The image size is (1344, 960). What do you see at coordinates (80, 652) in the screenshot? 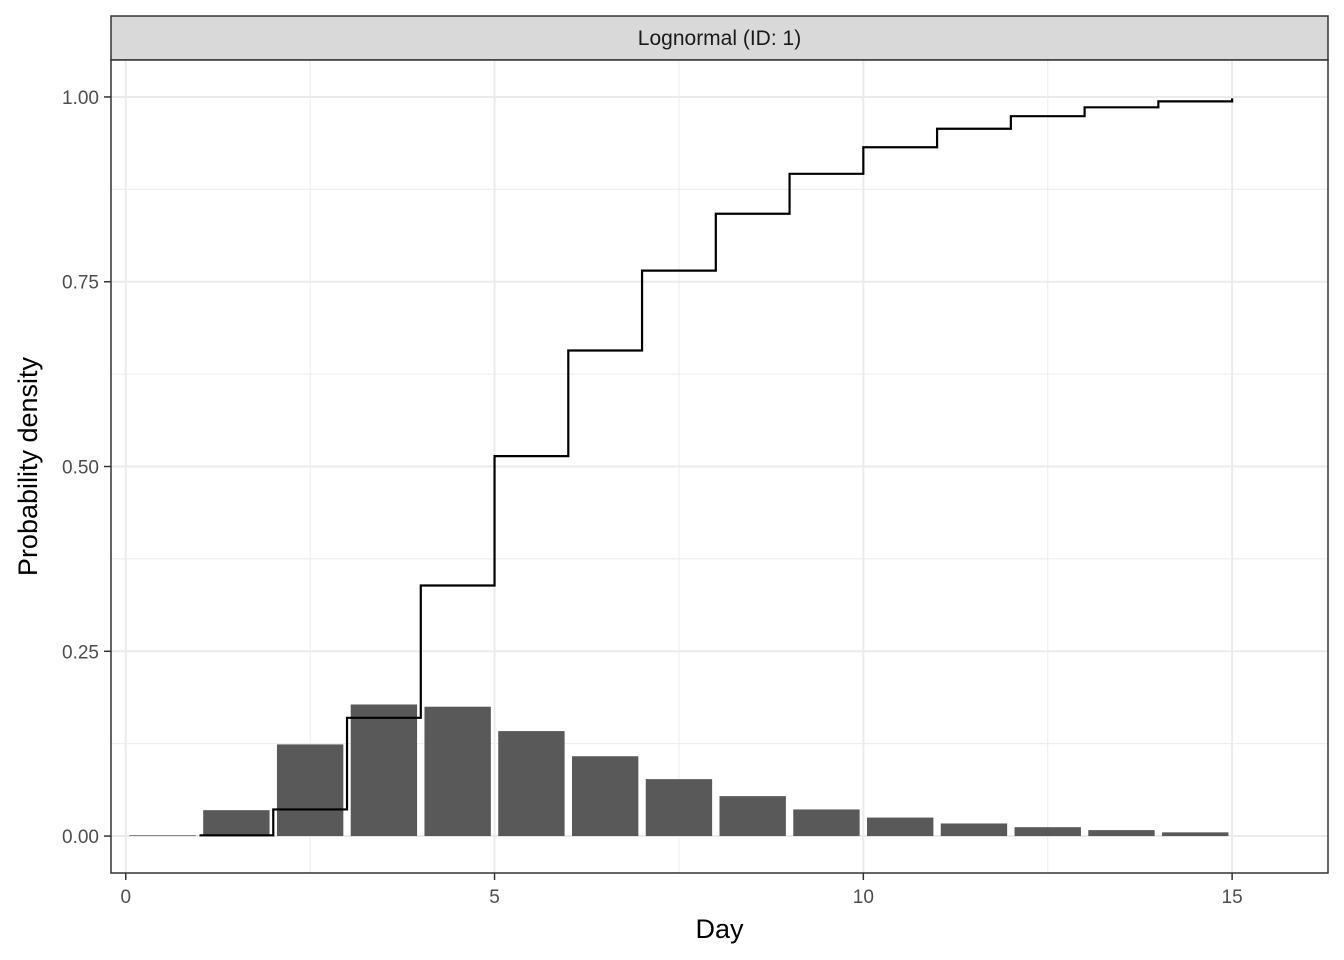
I see `y-tick-label: 0.25` at bounding box center [80, 652].